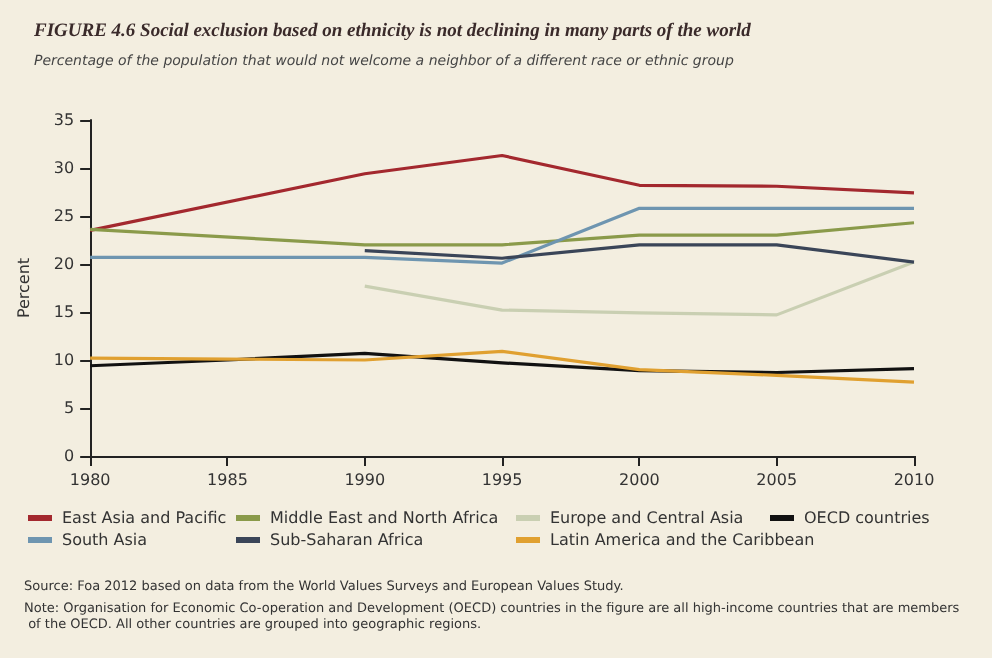 Image resolution: width=992 pixels, height=658 pixels. Describe the element at coordinates (914, 480) in the screenshot. I see `x-tick-label: 2010` at that location.